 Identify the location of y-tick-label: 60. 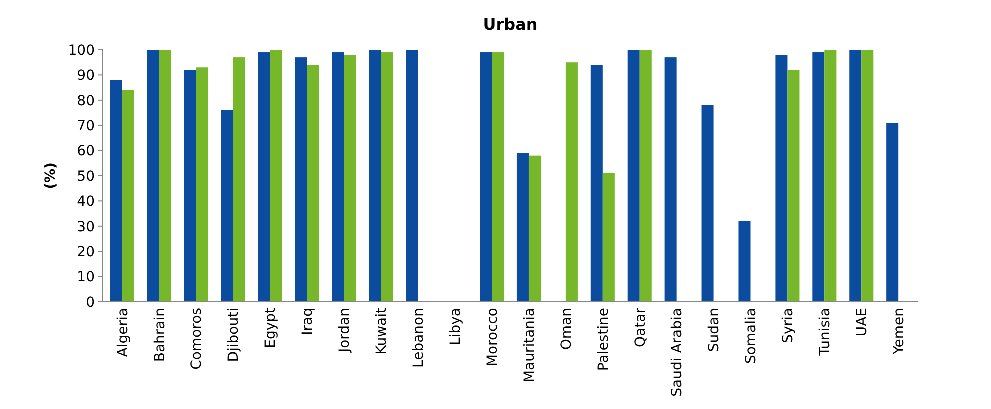
(86, 152).